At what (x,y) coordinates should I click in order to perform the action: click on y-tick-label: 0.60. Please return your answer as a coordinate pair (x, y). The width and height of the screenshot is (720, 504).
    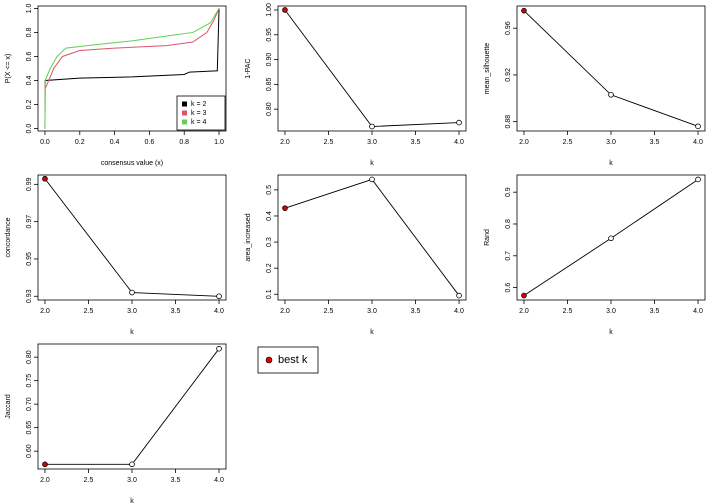
    Looking at the image, I should click on (29, 451).